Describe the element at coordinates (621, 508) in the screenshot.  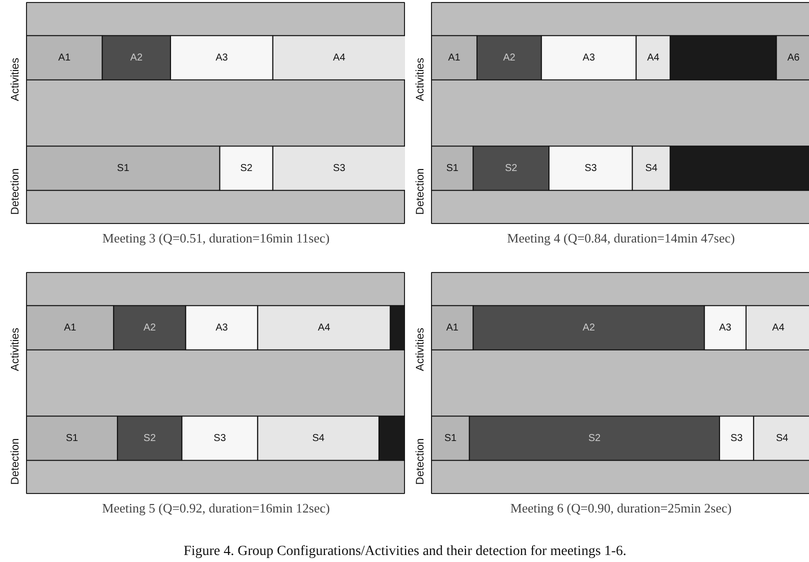
I see `text: Meeting 6 (Q=0.90, duration=25min 2sec)` at that location.